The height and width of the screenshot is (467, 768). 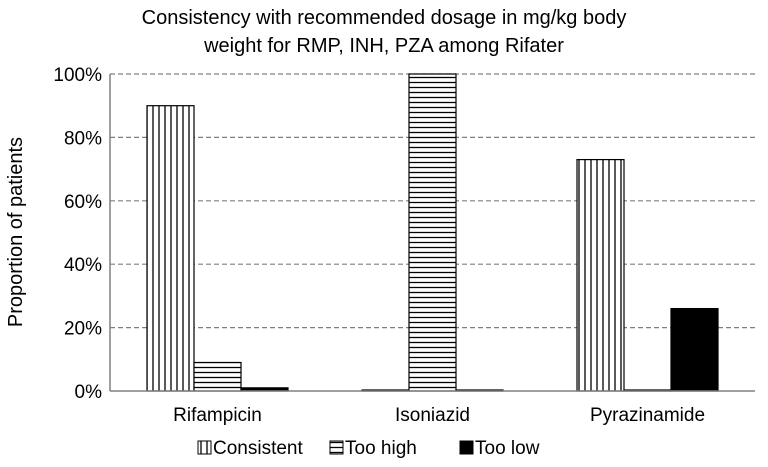 What do you see at coordinates (258, 448) in the screenshot?
I see `legend-label-consistent: Consistent` at bounding box center [258, 448].